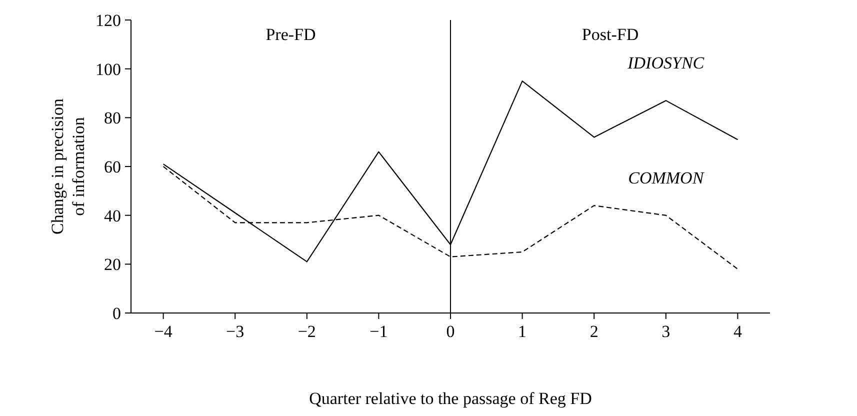  Describe the element at coordinates (116, 313) in the screenshot. I see `y-tick-label: 0` at that location.